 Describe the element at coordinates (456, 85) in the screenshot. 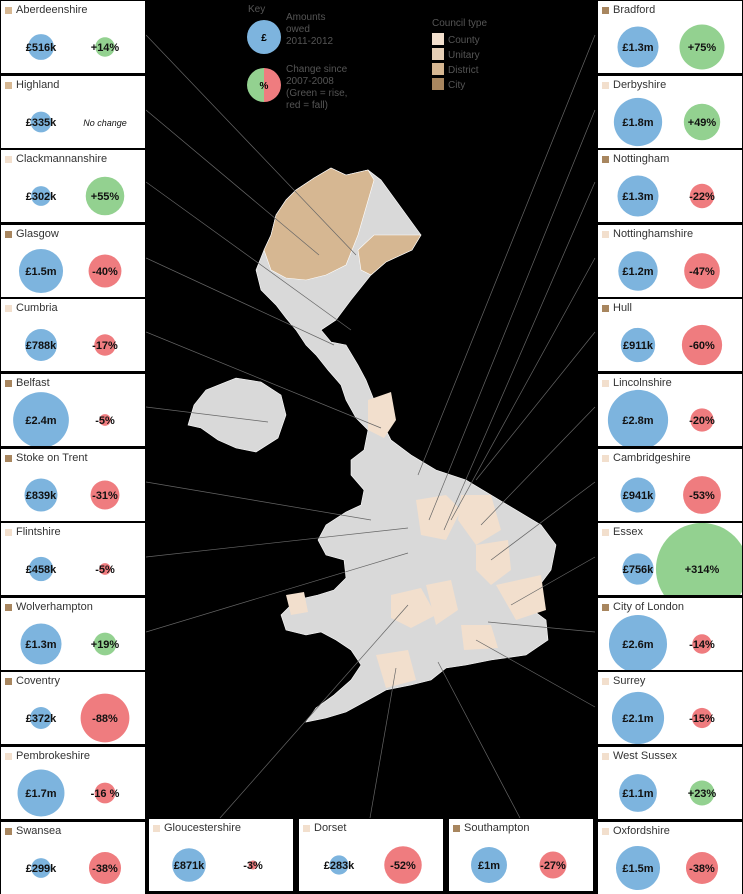

I see `council-type-label: City` at that location.